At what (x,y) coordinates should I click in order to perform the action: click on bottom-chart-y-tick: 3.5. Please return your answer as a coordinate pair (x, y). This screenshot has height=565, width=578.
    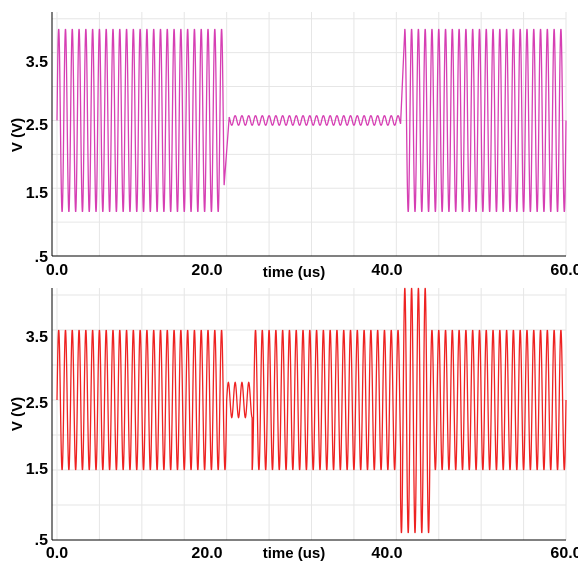
    Looking at the image, I should click on (37, 337).